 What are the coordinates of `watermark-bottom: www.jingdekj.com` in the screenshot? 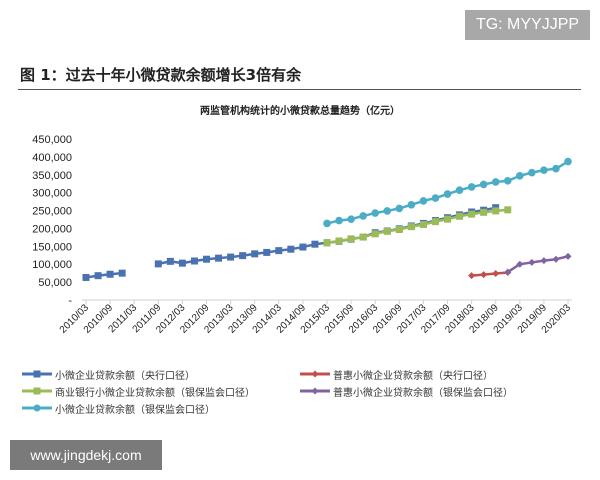 It's located at (86, 455).